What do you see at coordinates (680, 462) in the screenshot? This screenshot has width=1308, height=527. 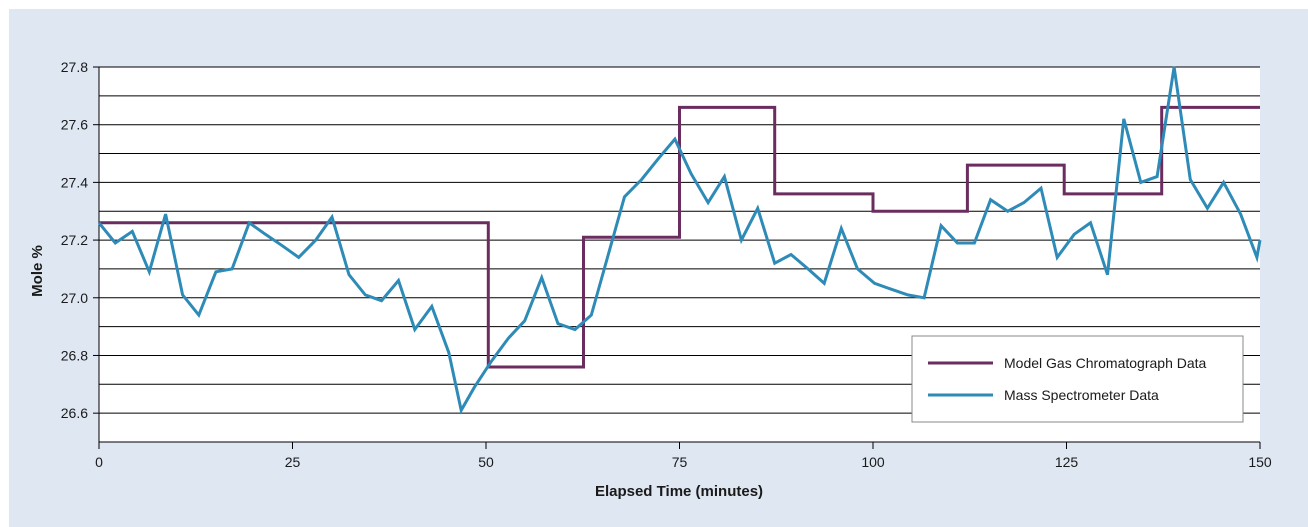 I see `x-tick-label: 75` at bounding box center [680, 462].